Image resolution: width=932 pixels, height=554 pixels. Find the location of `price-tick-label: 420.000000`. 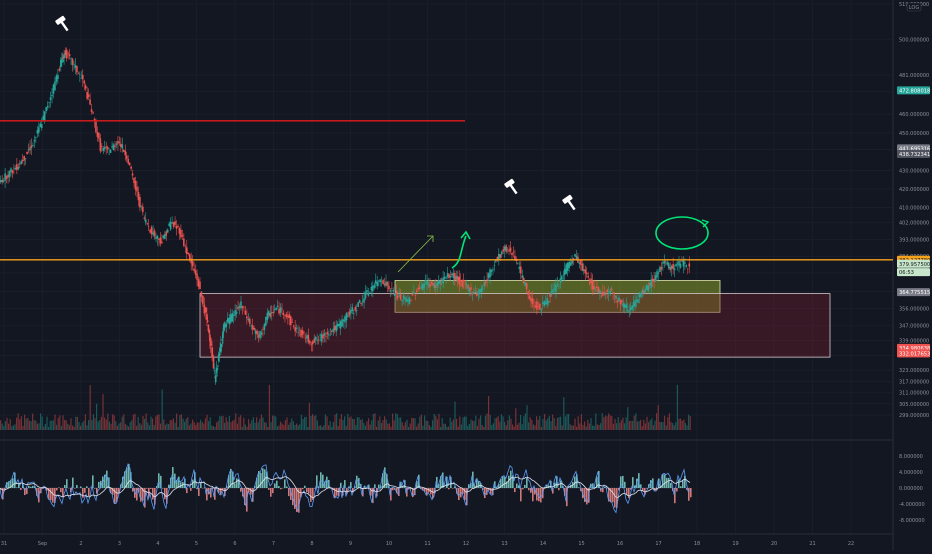

price-tick-label: 420.000000 is located at coordinates (914, 190).